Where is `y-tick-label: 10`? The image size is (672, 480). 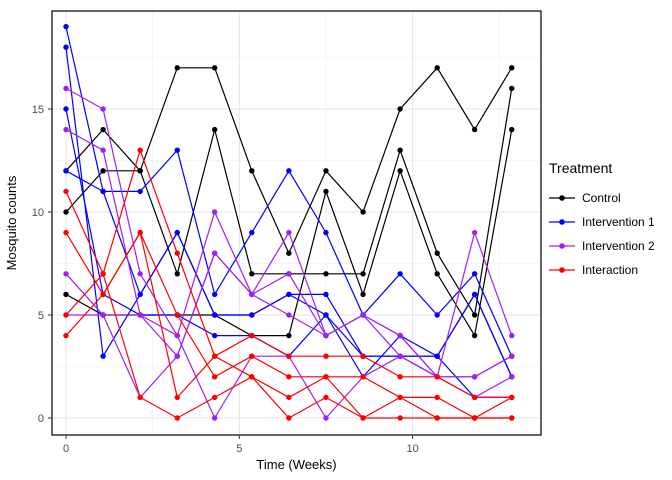 y-tick-label: 10 is located at coordinates (38, 213).